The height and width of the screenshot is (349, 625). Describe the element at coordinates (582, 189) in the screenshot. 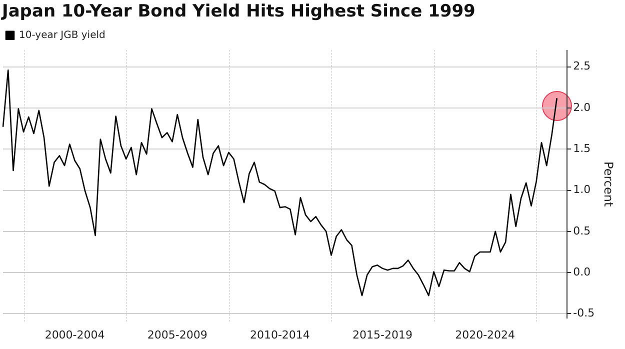

I see `y-tick-label: 1.0` at that location.